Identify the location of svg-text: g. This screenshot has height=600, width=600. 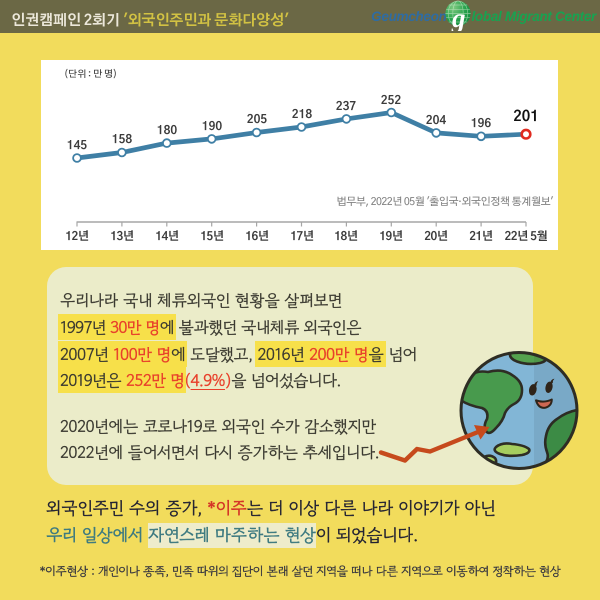
(458, 17).